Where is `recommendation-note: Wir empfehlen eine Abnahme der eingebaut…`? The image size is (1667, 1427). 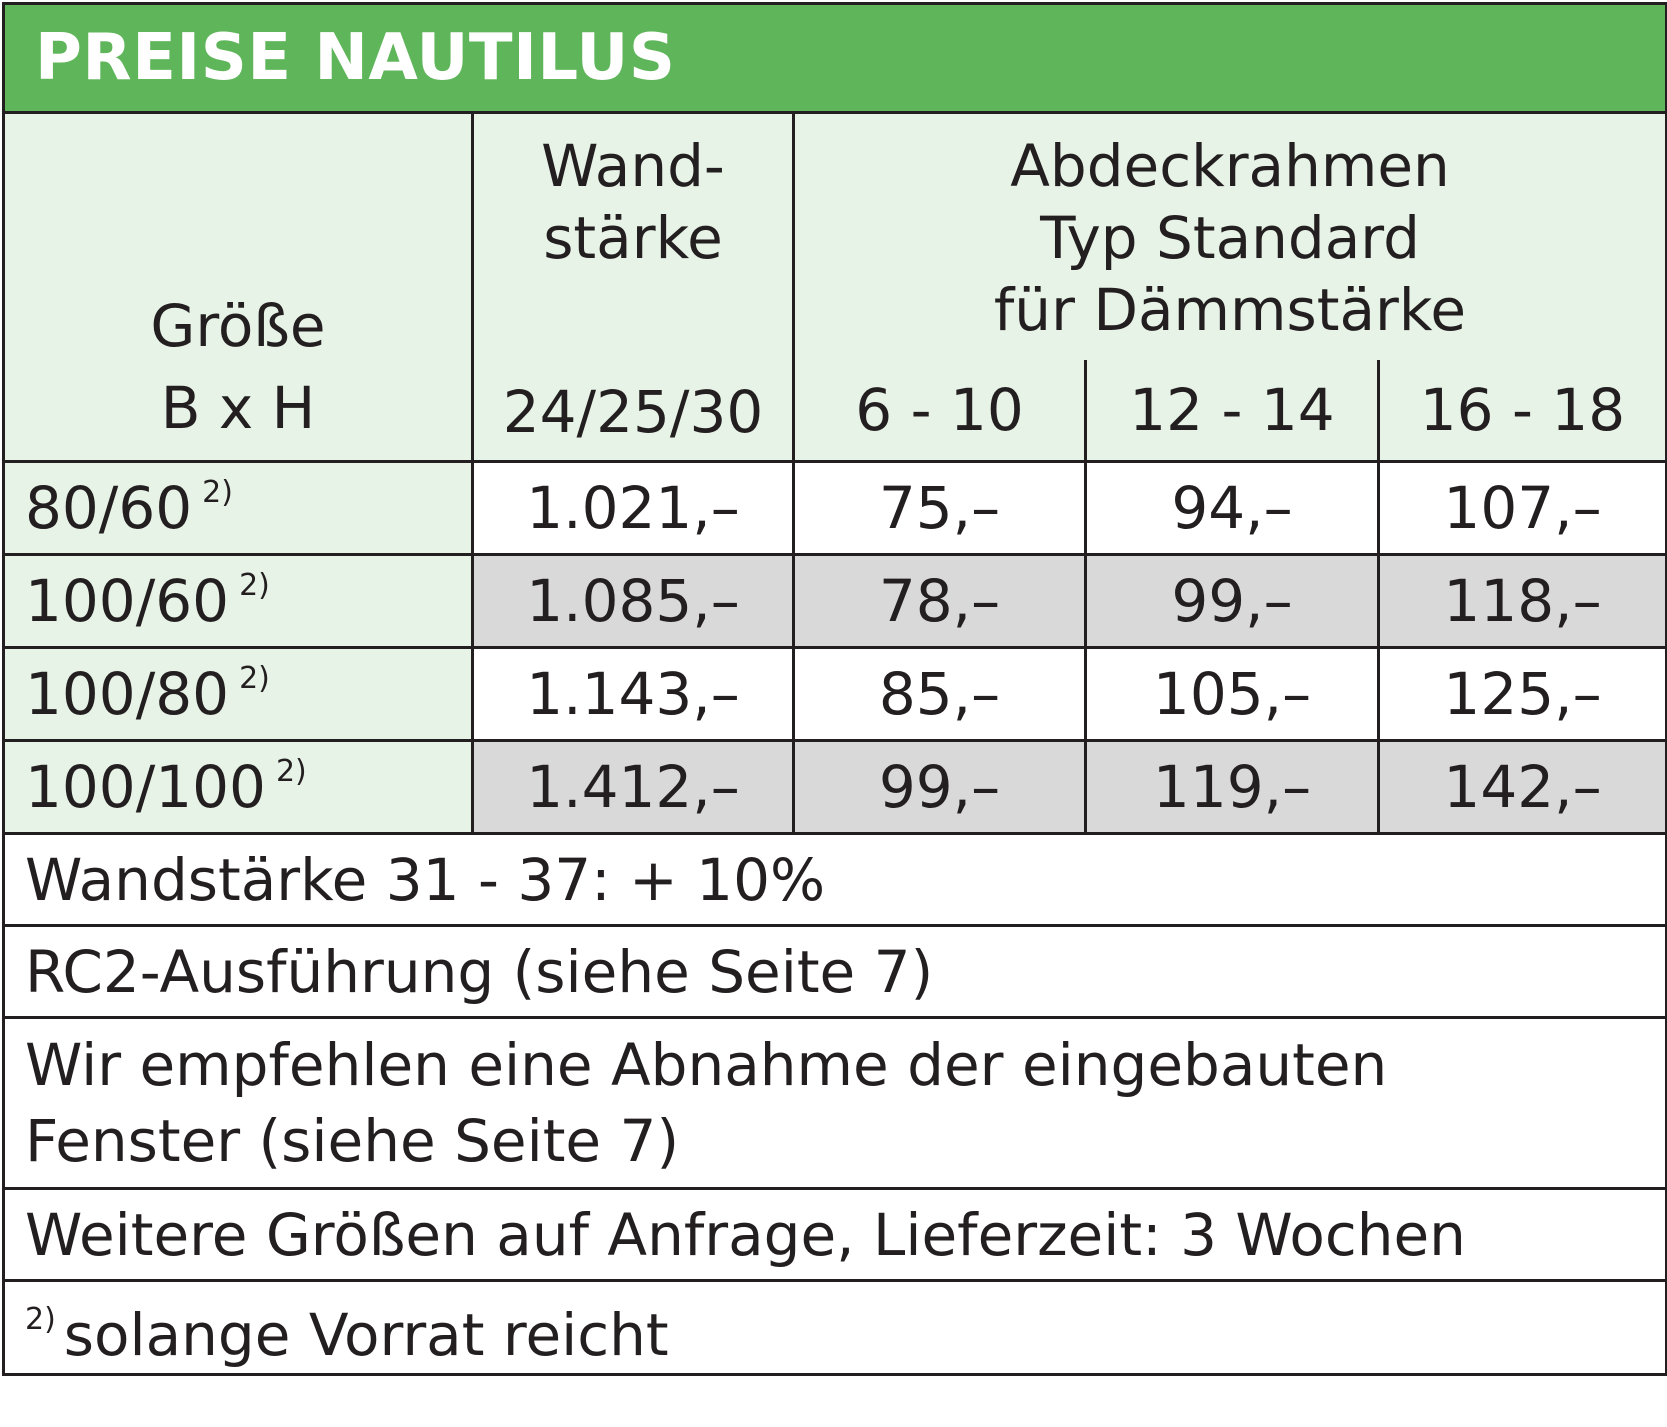
recommendation-note: Wir empfehlen eine Abnahme der eingebaut… is located at coordinates (834, 1103).